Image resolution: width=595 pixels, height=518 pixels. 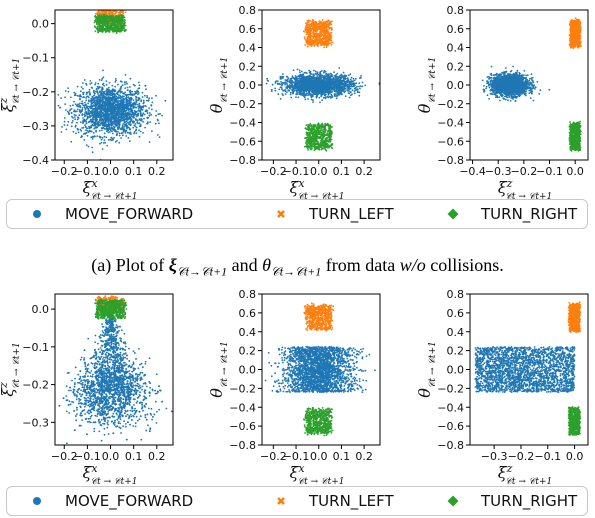 I want to click on series-turn-right, so click(x=110, y=23).